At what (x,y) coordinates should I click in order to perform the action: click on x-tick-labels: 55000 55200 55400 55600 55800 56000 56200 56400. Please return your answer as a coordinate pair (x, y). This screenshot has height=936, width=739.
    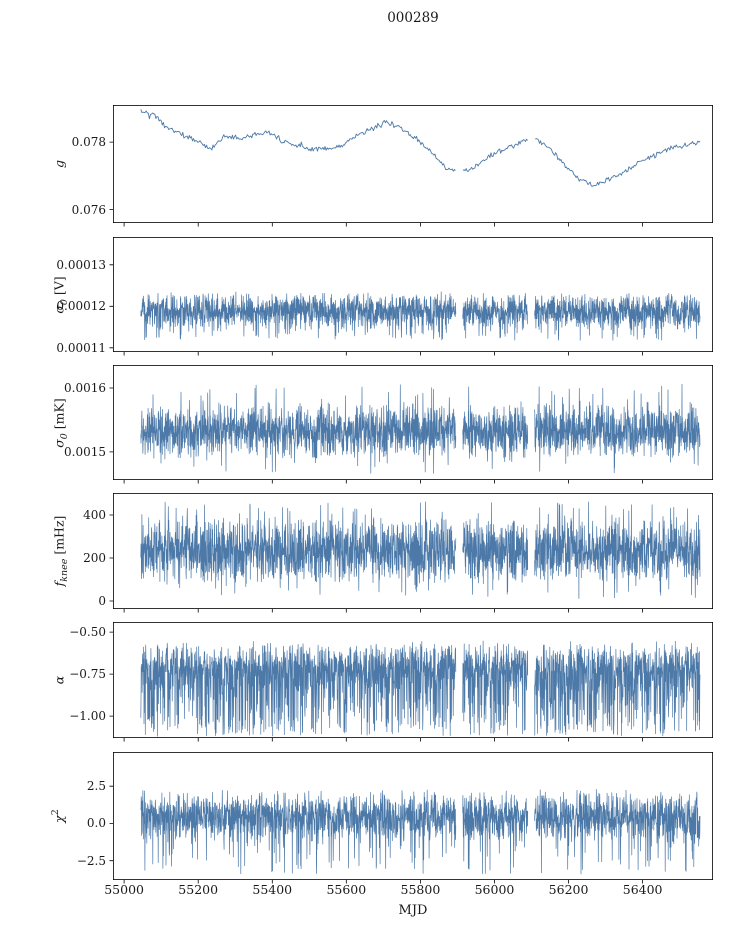
    Looking at the image, I should click on (408, 891).